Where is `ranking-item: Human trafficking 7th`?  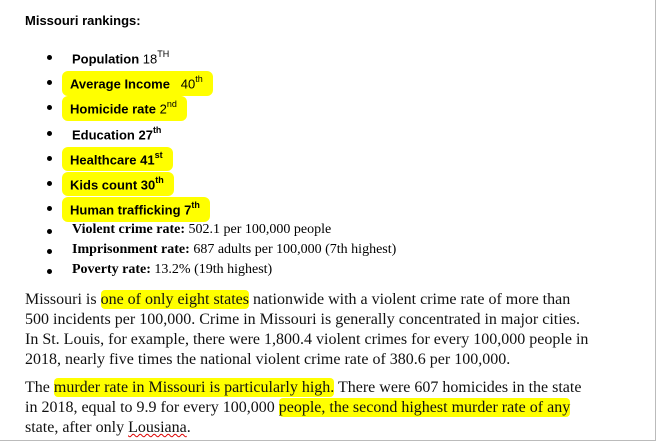 ranking-item: Human trafficking 7th is located at coordinates (136, 209).